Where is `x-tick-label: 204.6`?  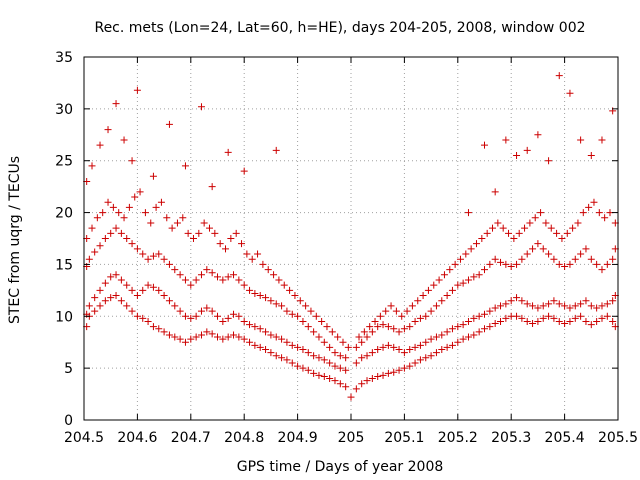 x-tick-label: 204.6 is located at coordinates (137, 438).